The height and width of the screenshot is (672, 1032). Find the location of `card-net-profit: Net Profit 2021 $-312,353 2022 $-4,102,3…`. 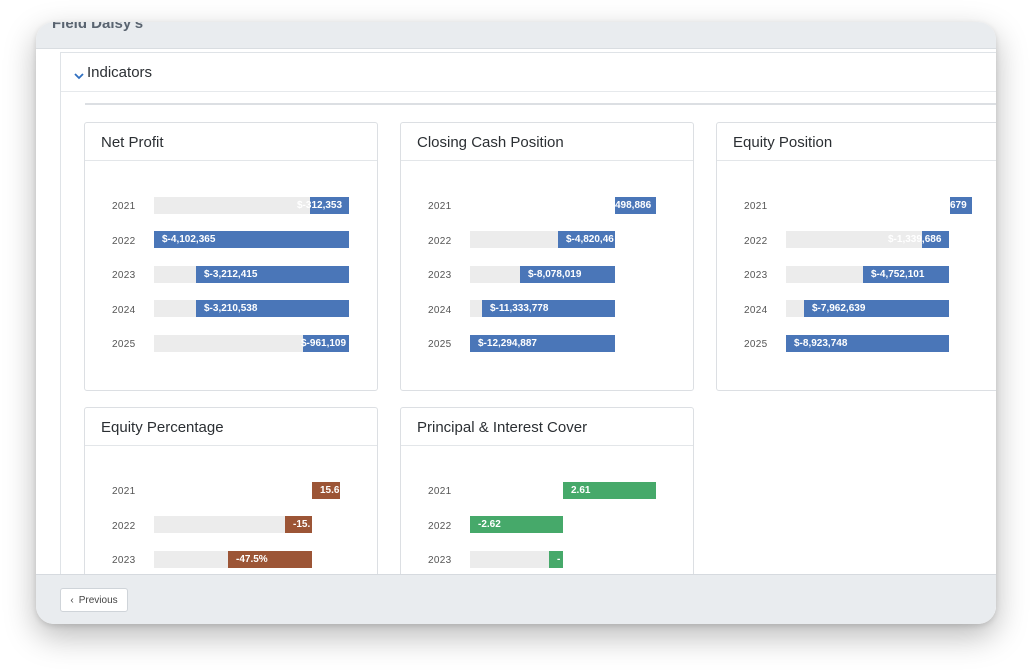

card-net-profit: Net Profit 2021 $-312,353 2022 $-4,102,3… is located at coordinates (231, 256).